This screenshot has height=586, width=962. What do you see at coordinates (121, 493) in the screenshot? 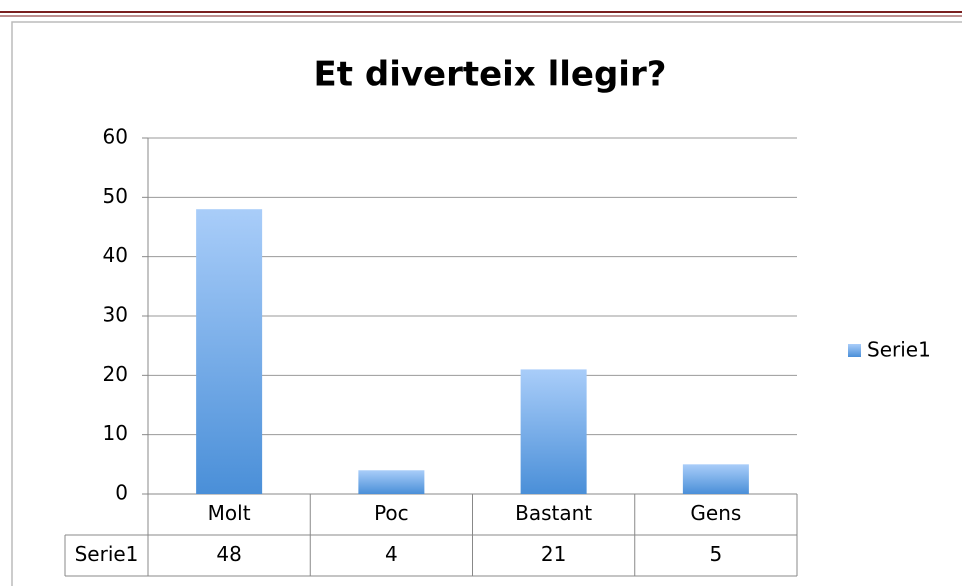
I see `y-tick-label: 0` at bounding box center [121, 493].